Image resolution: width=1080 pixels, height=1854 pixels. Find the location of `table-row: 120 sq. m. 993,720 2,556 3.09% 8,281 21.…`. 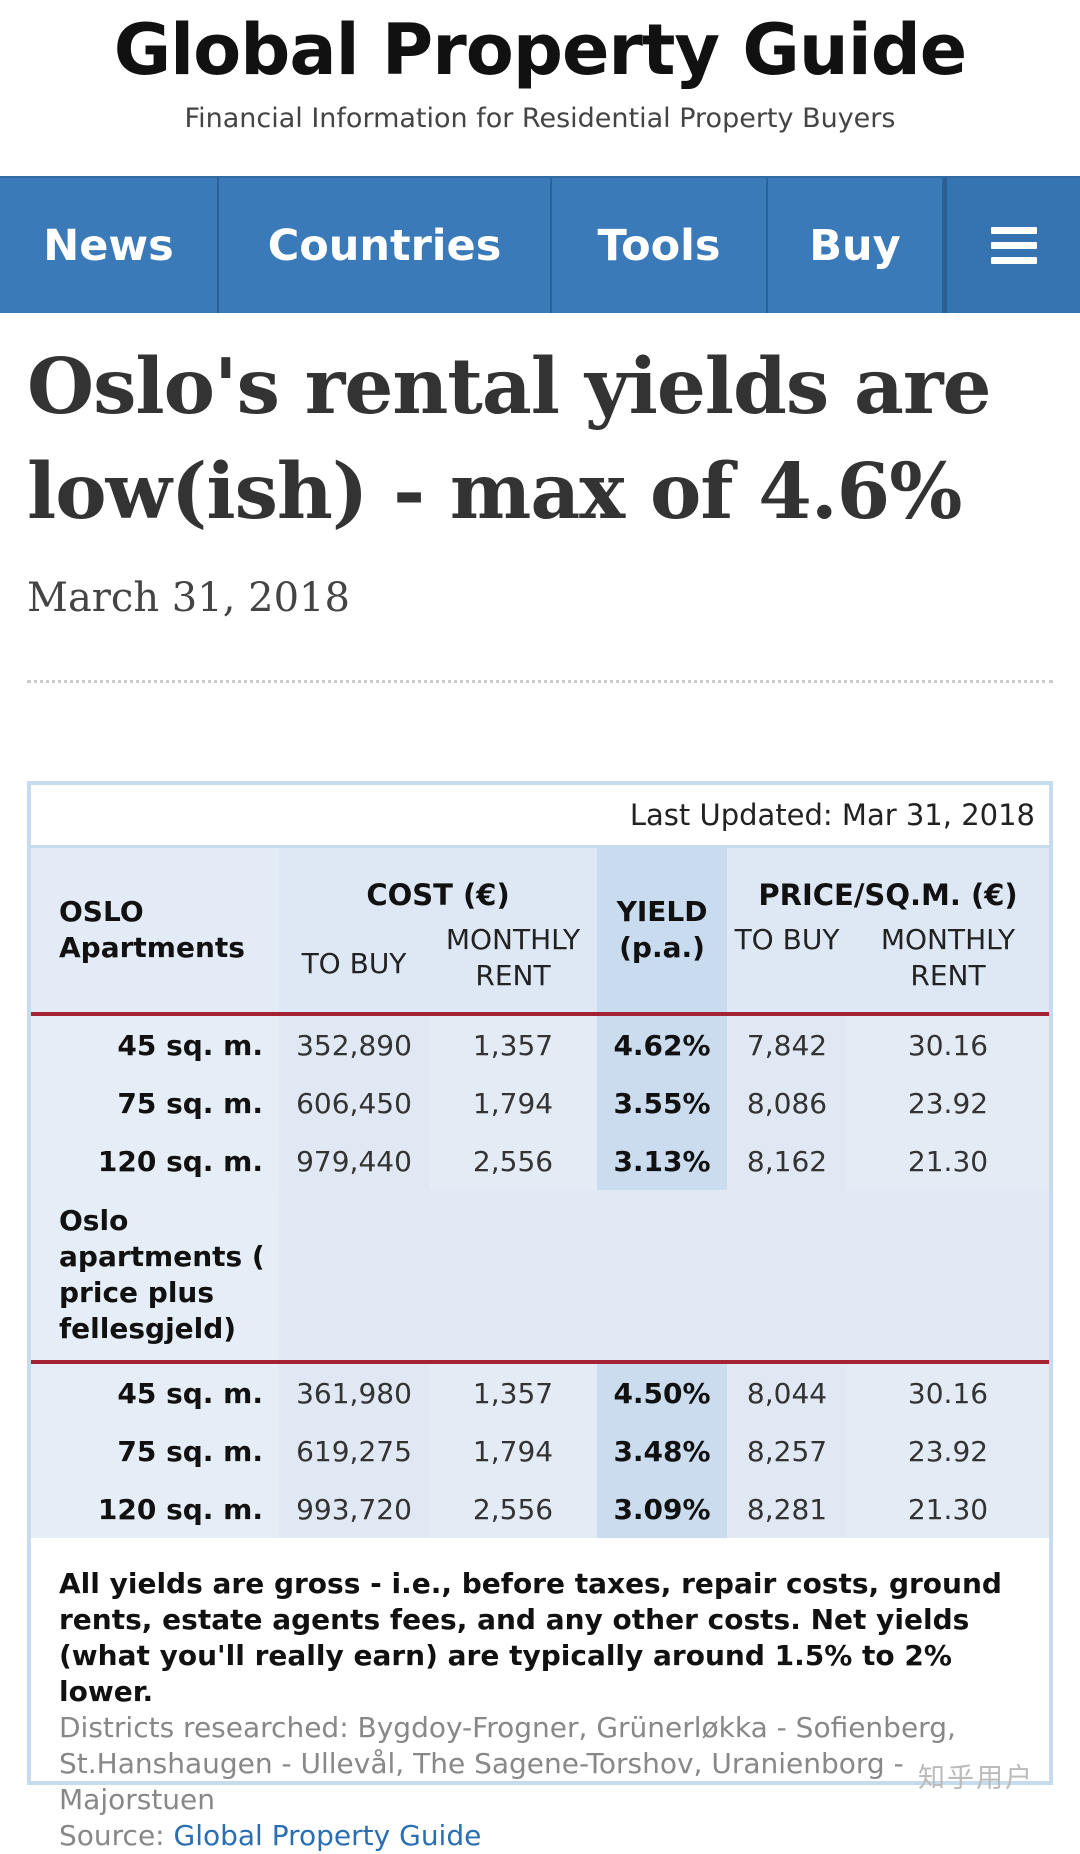

table-row: 120 sq. m. 993,720 2,556 3.09% 8,281 21.… is located at coordinates (540, 1509).